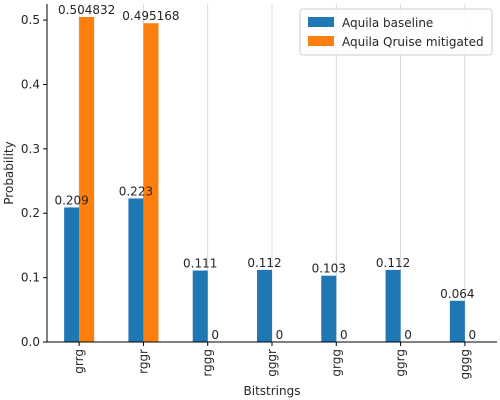  I want to click on bar-value-label-grrg-series-1: 0.209, so click(71, 200).